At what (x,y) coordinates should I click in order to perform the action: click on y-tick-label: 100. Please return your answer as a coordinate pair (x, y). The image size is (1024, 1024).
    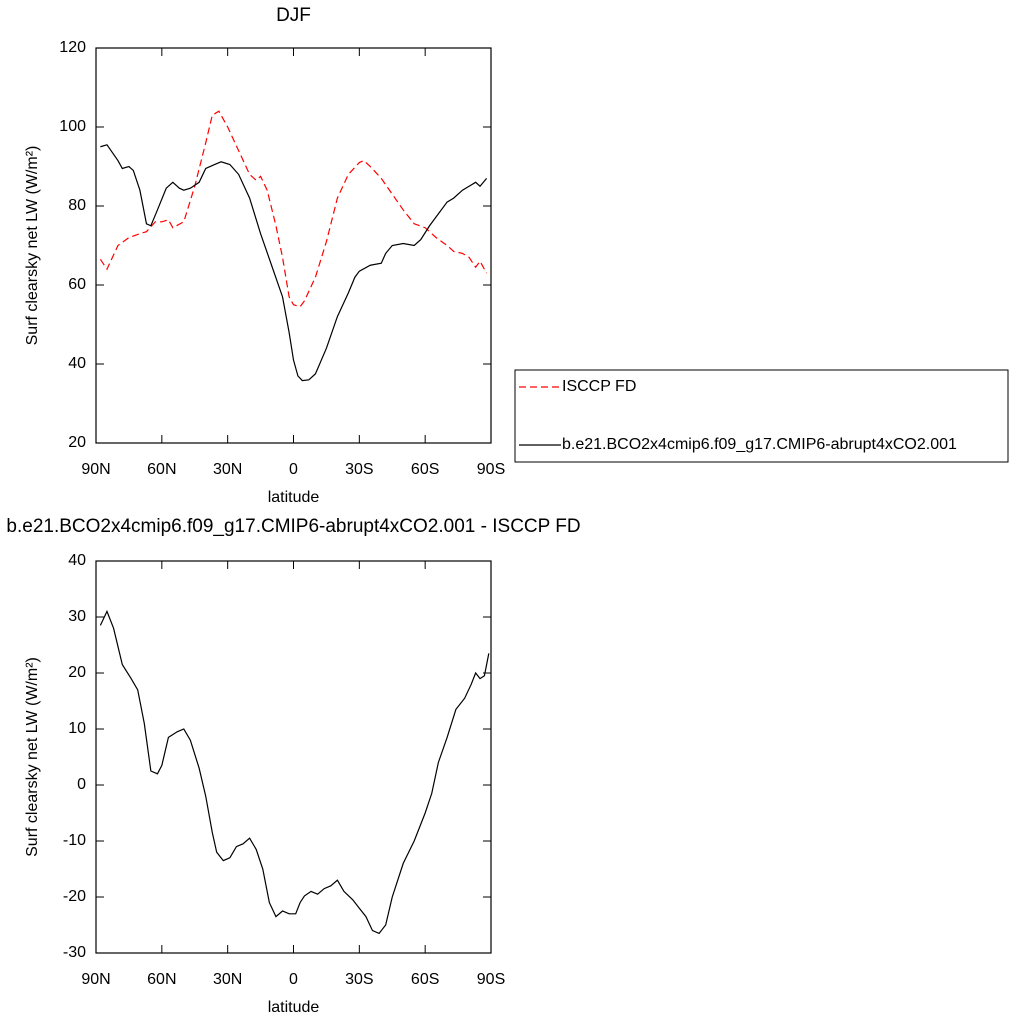
    Looking at the image, I should click on (72, 126).